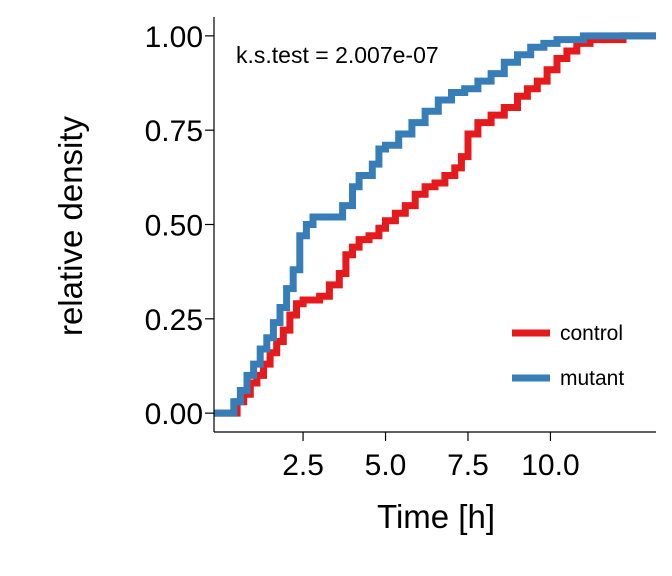  I want to click on y-tick-label: 0.50, so click(174, 226).